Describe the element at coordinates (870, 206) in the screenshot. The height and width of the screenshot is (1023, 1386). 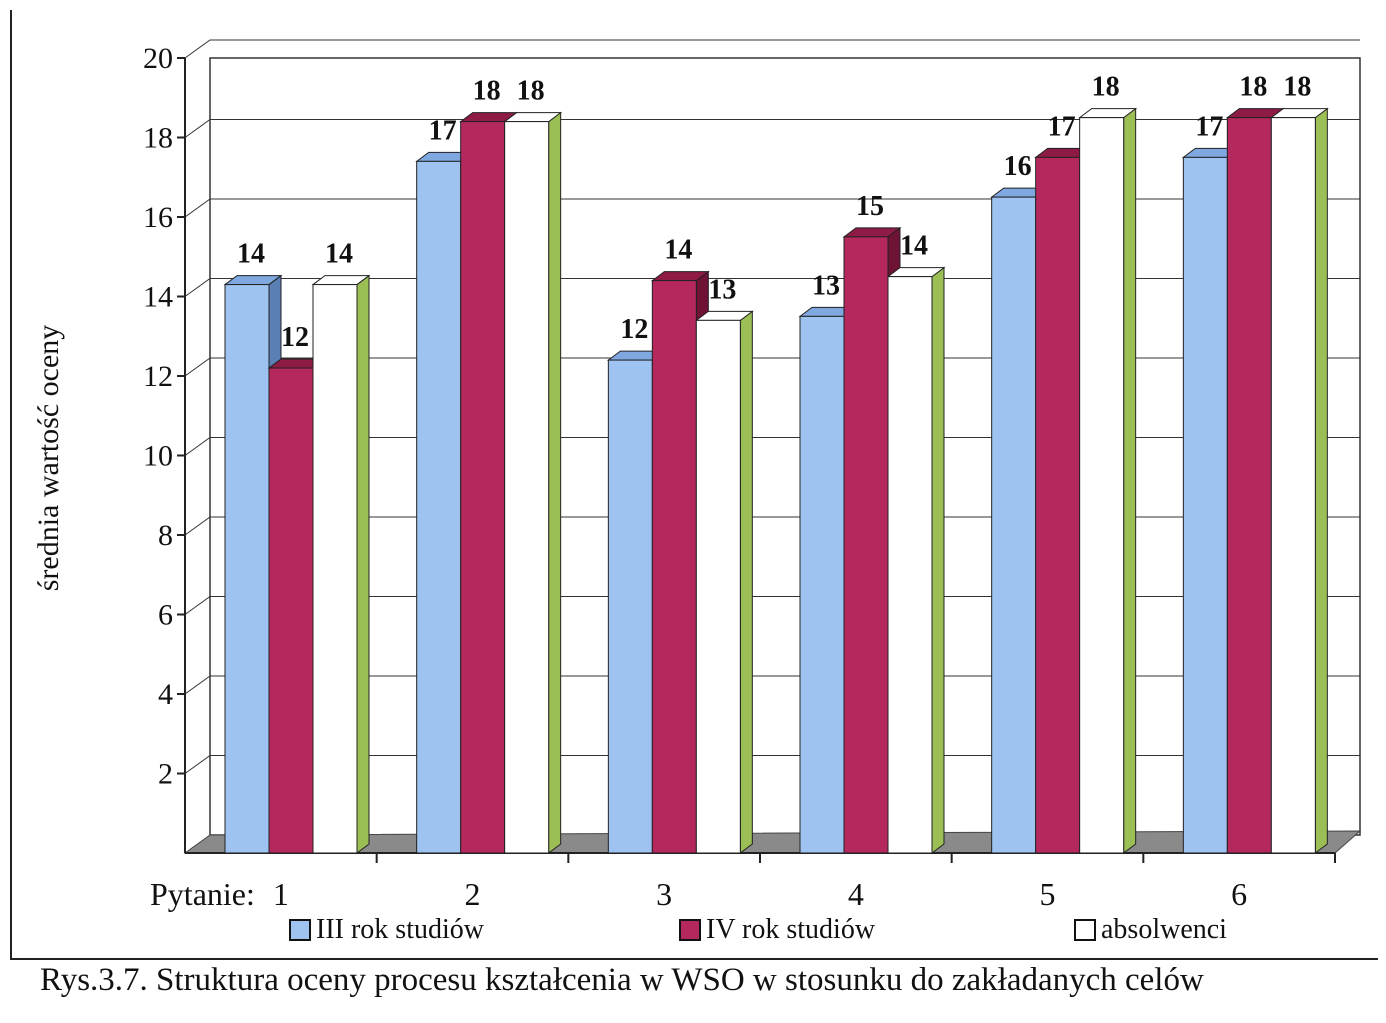
I see `data-label: 15` at that location.